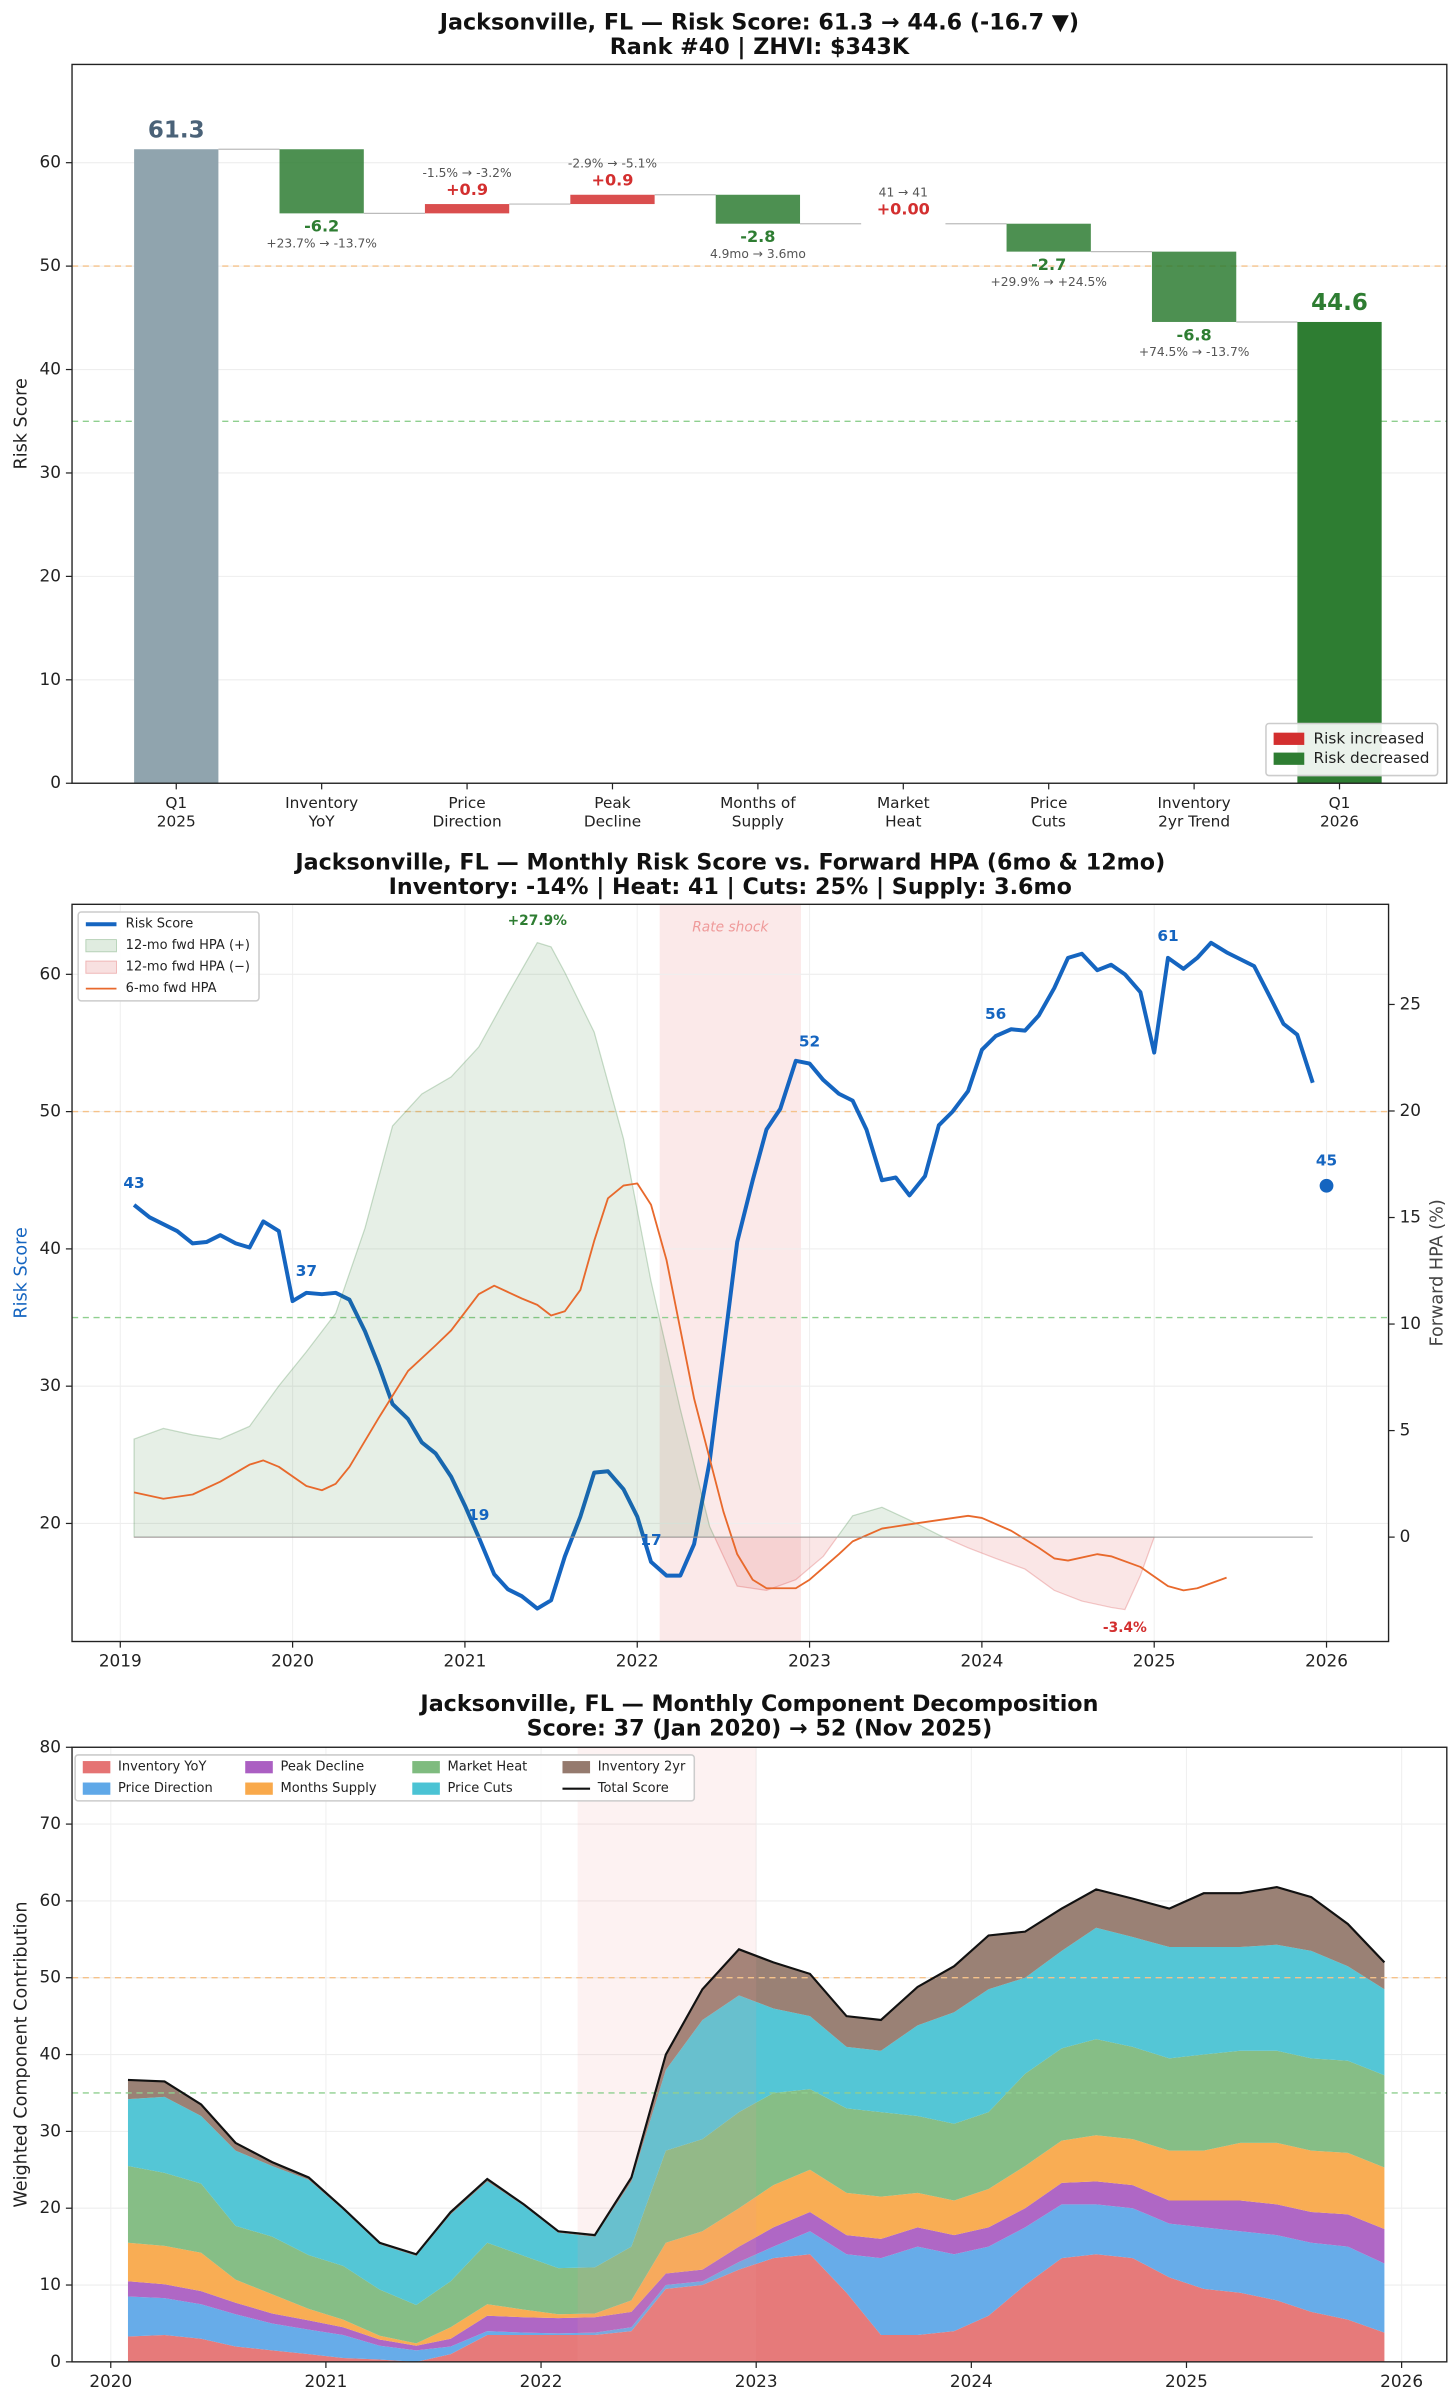 The image size is (1456, 2401). Describe the element at coordinates (176, 821) in the screenshot. I see `x-tick-label-line: 2025` at that location.